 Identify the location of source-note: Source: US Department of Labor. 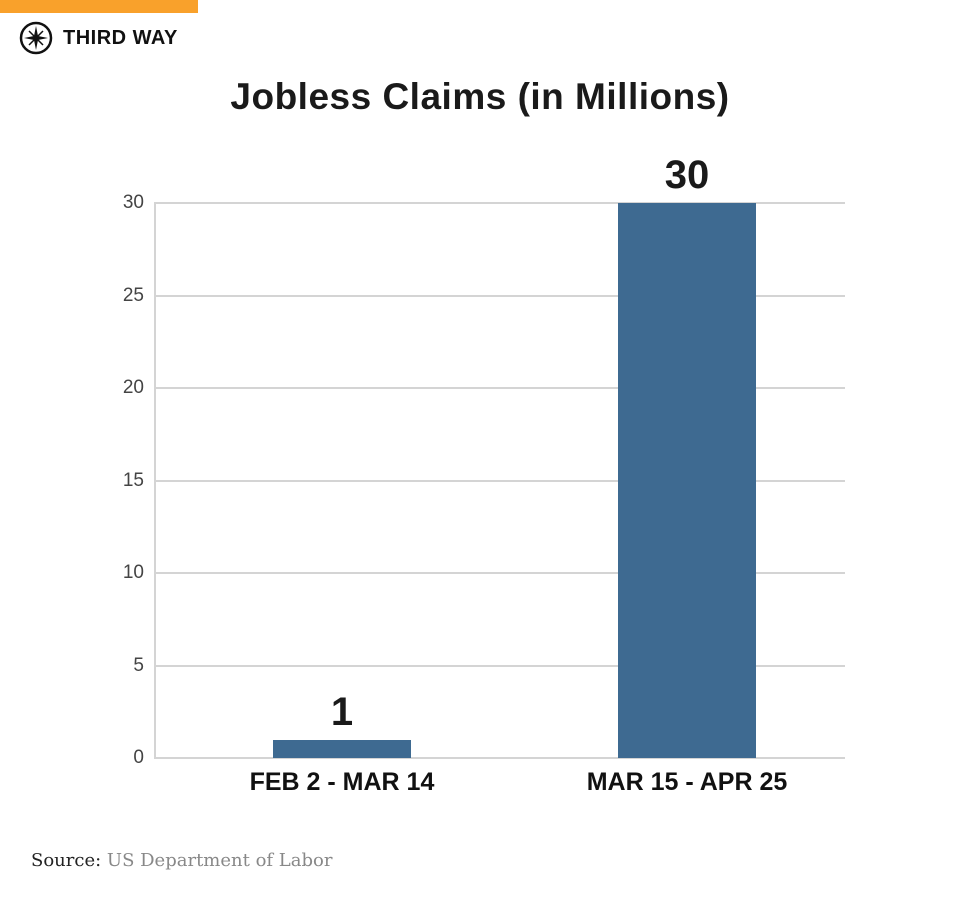
(181, 860).